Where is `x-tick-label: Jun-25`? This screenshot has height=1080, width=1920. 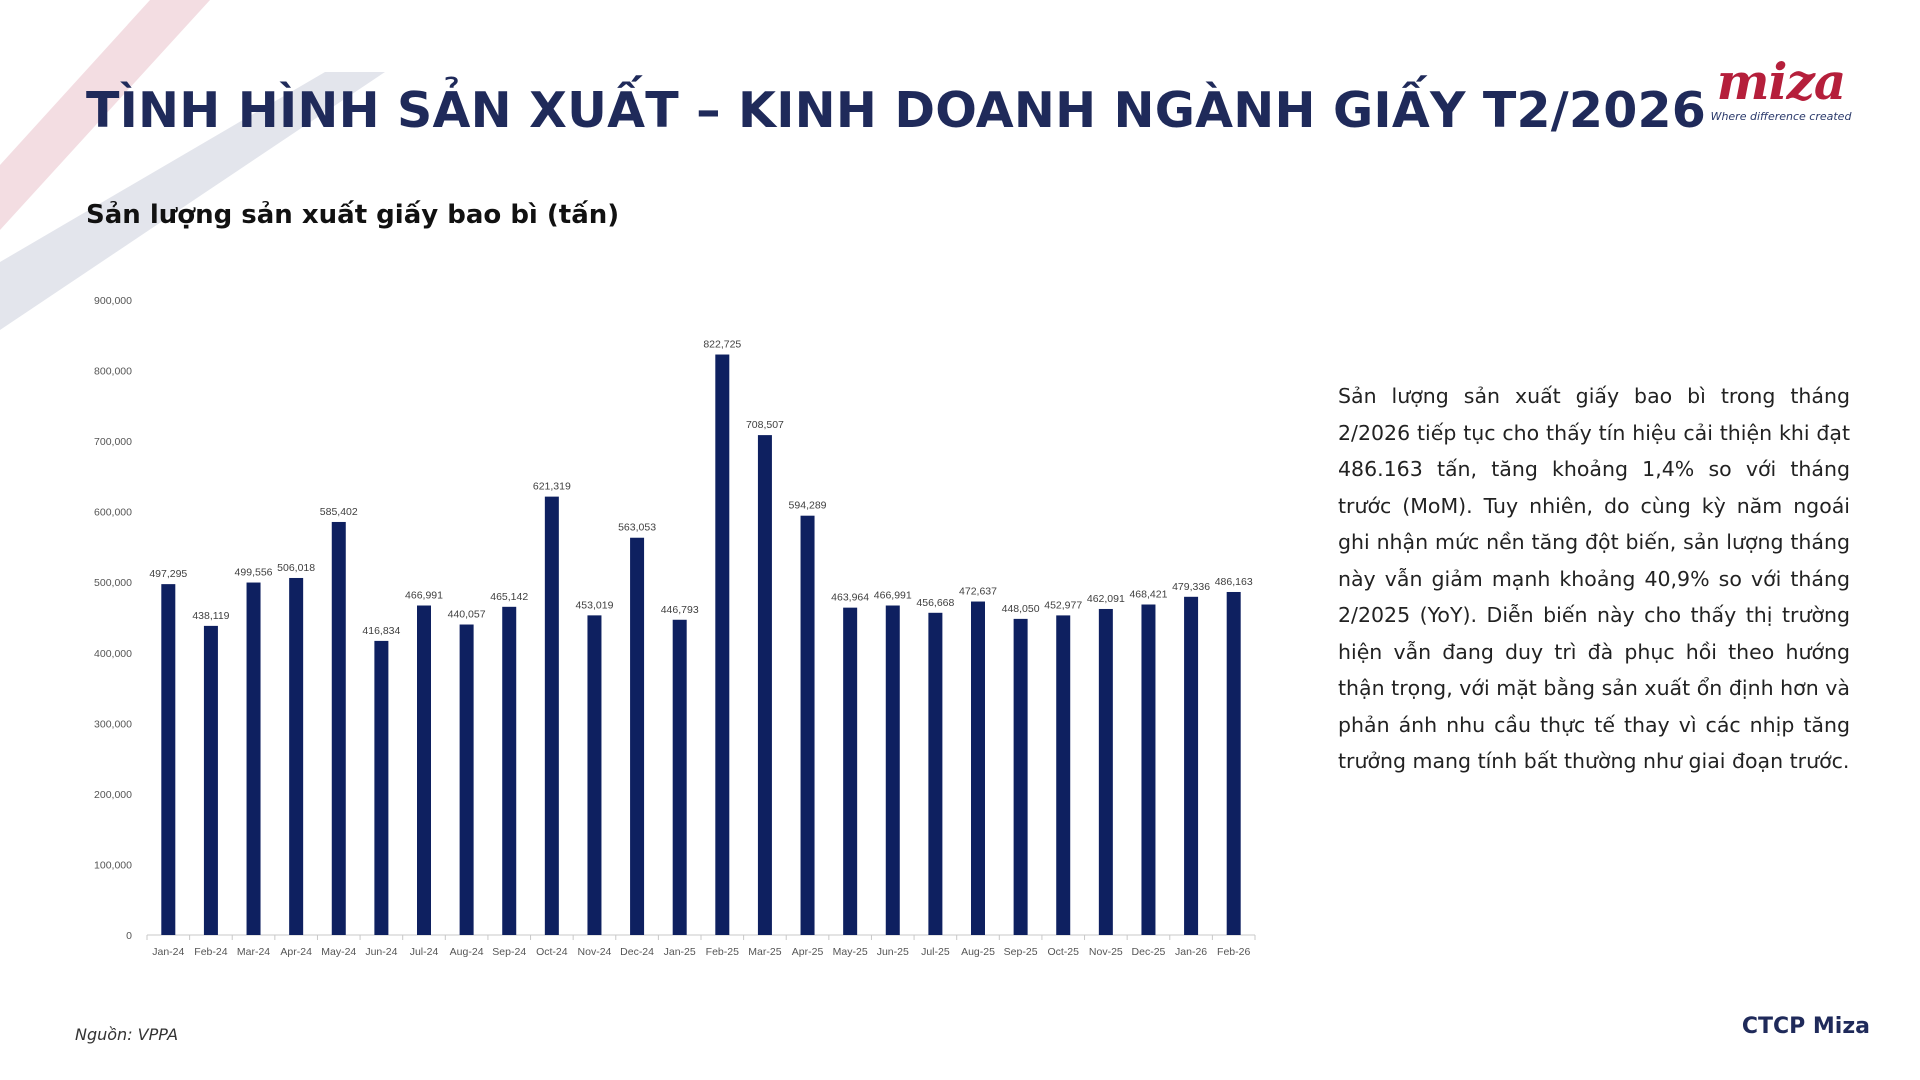
x-tick-label: Jun-25 is located at coordinates (893, 952).